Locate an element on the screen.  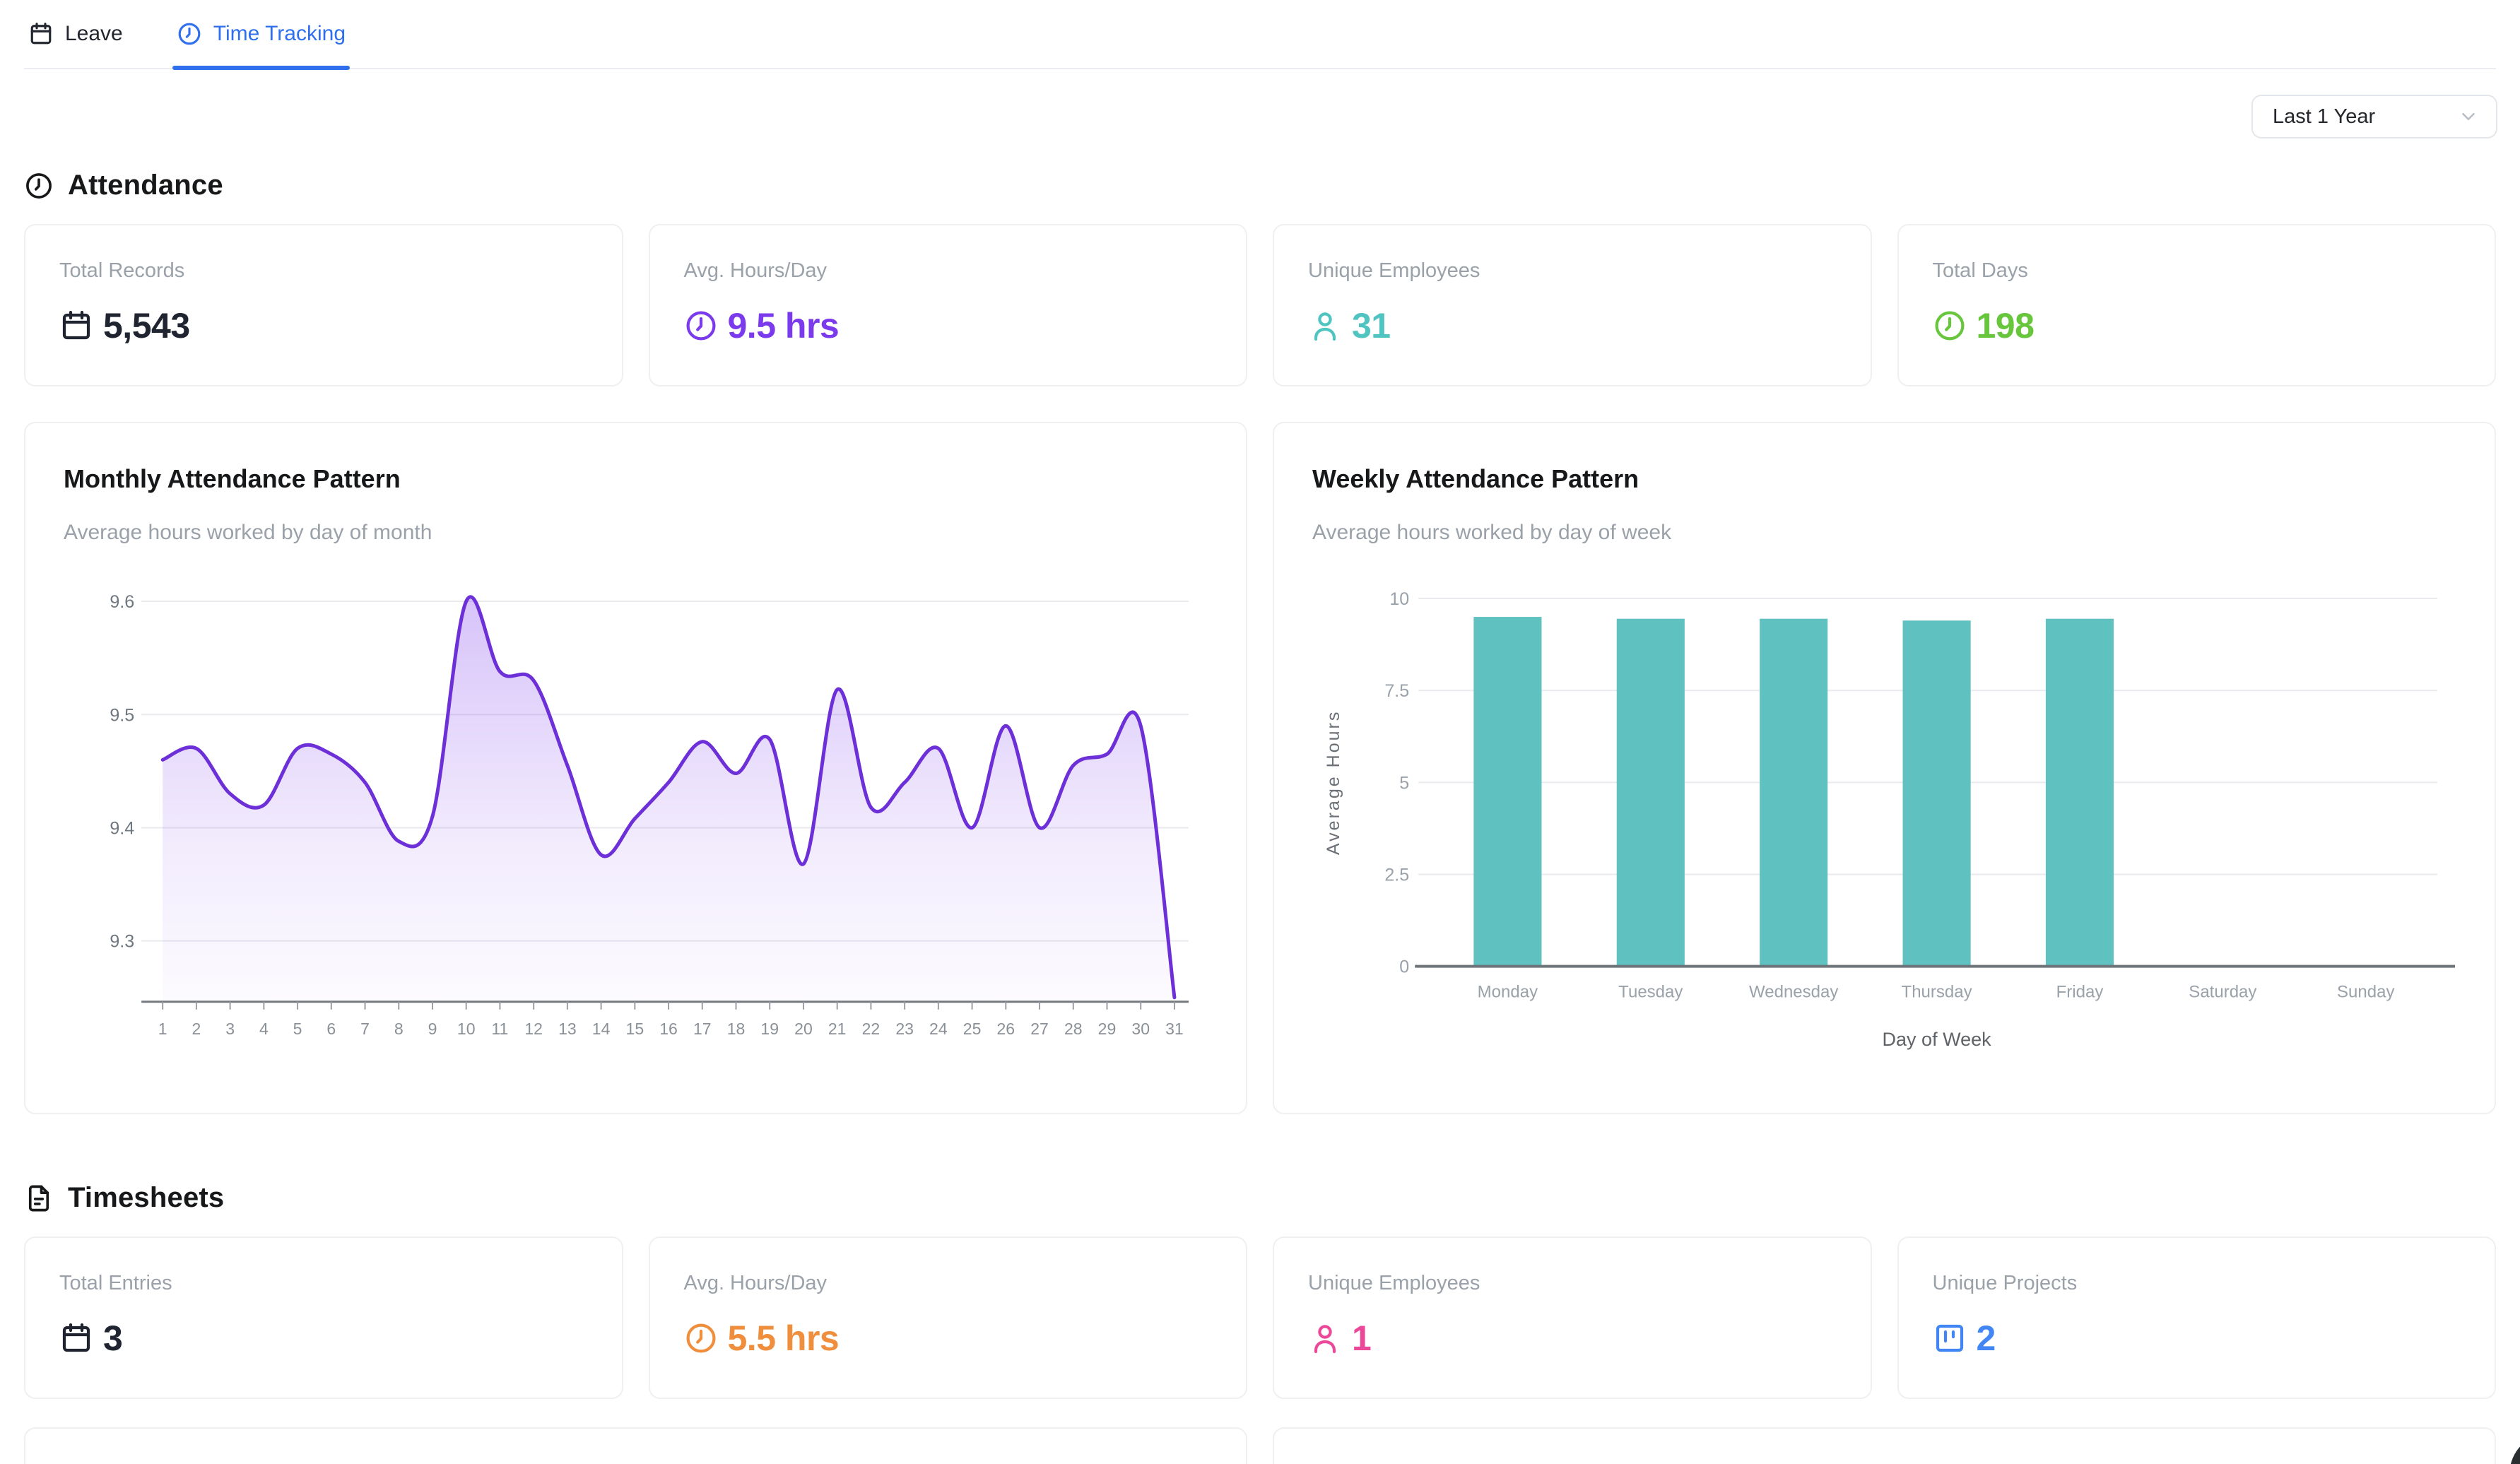
tab-leave: Leave is located at coordinates (75, 40).